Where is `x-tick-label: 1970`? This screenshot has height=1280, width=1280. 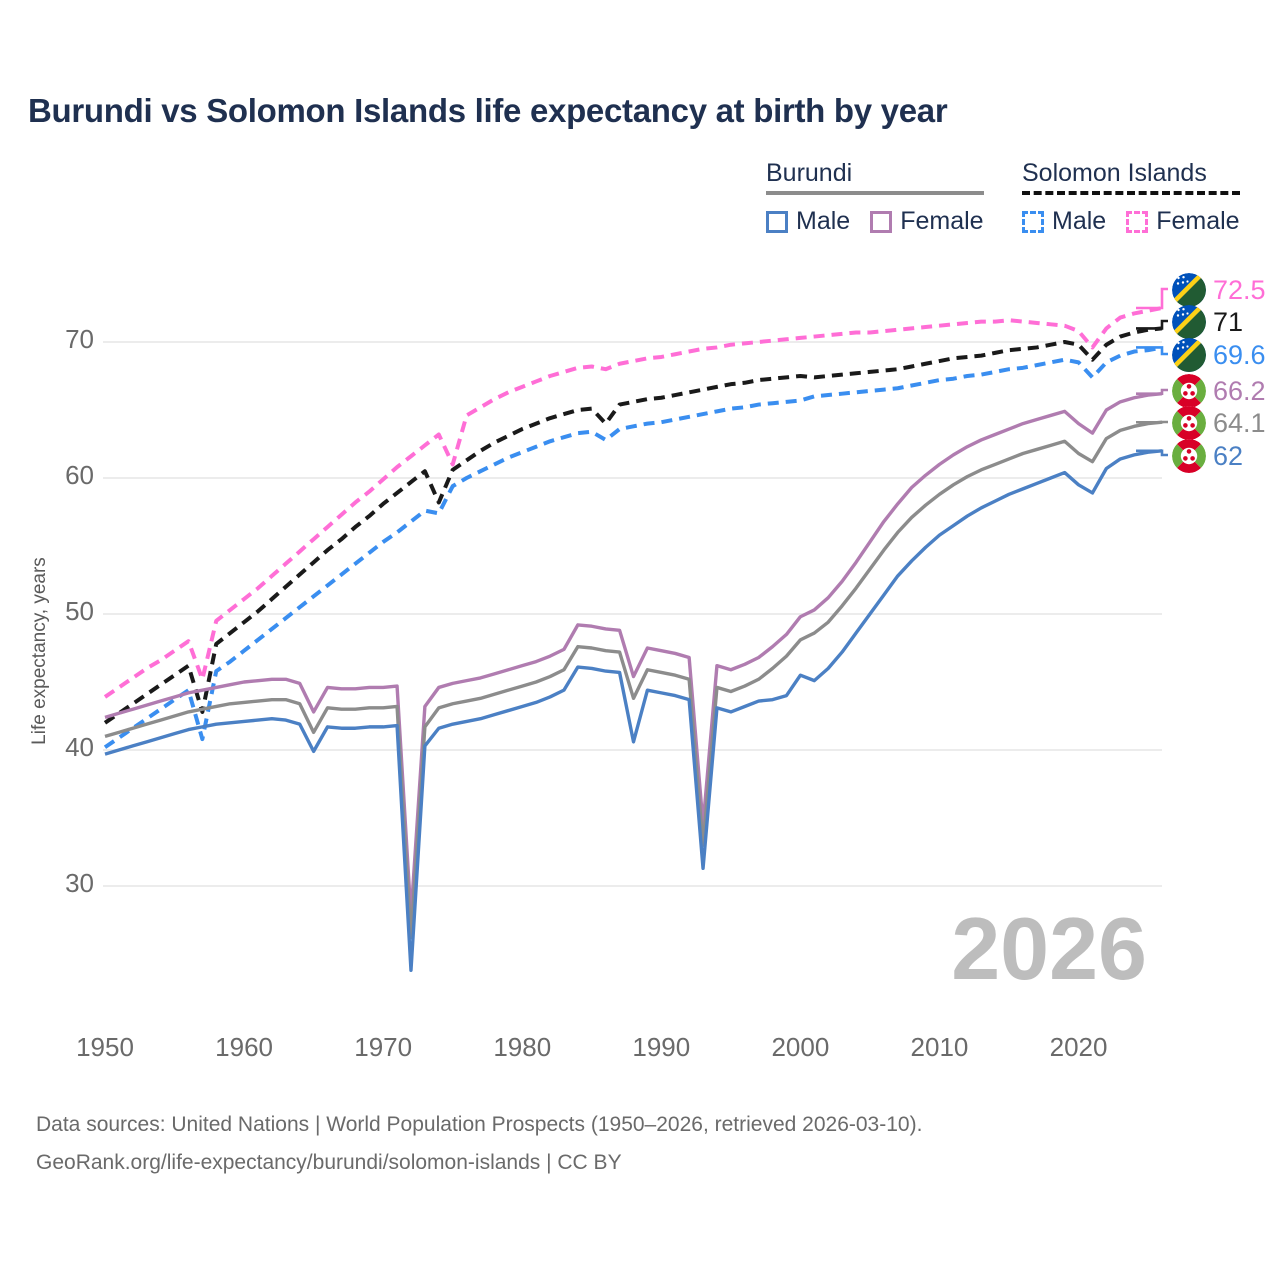 x-tick-label: 1970 is located at coordinates (383, 1047).